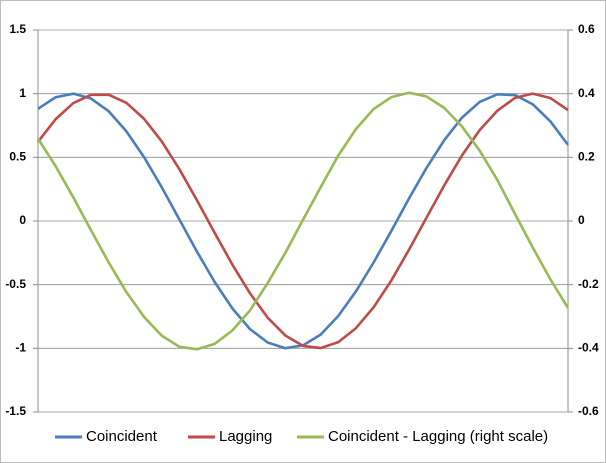 The width and height of the screenshot is (606, 463). Describe the element at coordinates (586, 93) in the screenshot. I see `y2-tick-label: 0.4` at that location.